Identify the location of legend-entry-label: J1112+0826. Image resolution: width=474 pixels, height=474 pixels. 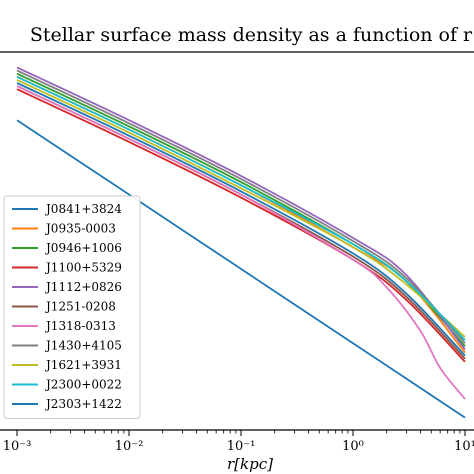
(83, 287).